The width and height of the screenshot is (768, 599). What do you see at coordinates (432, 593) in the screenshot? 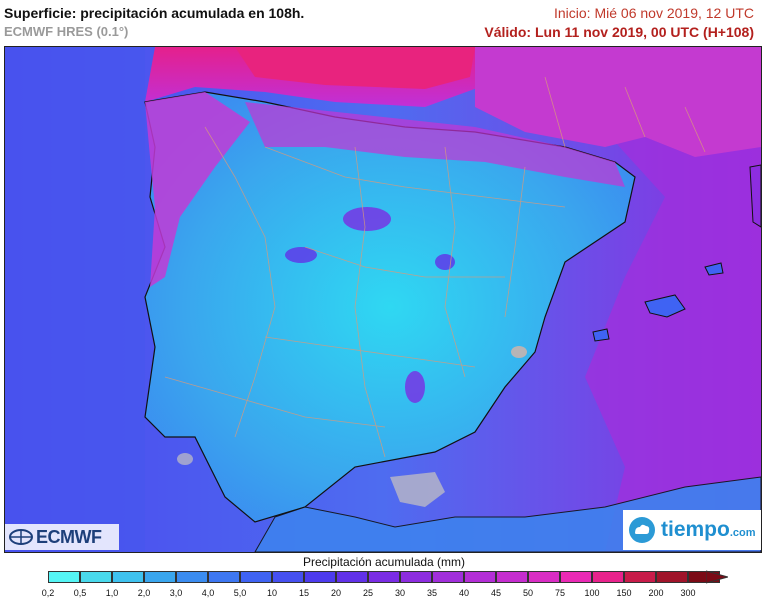
I see `legend-tick-label: 35` at bounding box center [432, 593].